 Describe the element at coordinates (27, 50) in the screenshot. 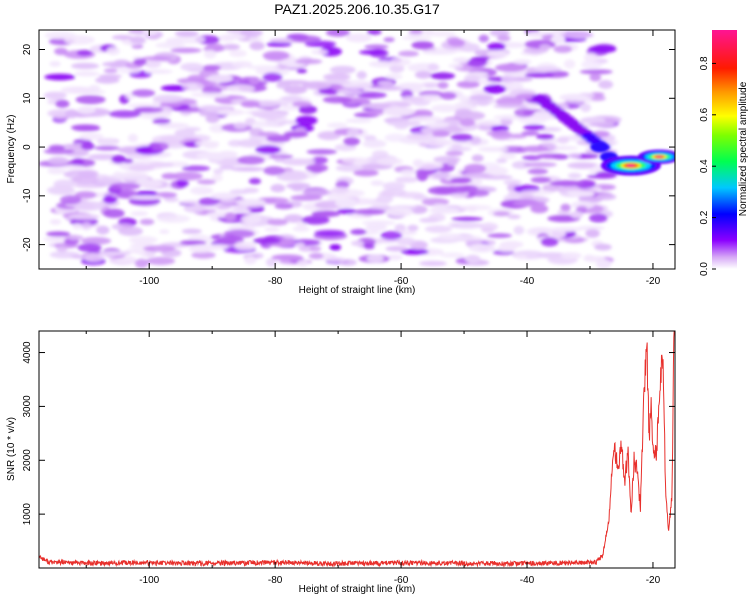

I see `top-yticks-label-4: 20` at that location.